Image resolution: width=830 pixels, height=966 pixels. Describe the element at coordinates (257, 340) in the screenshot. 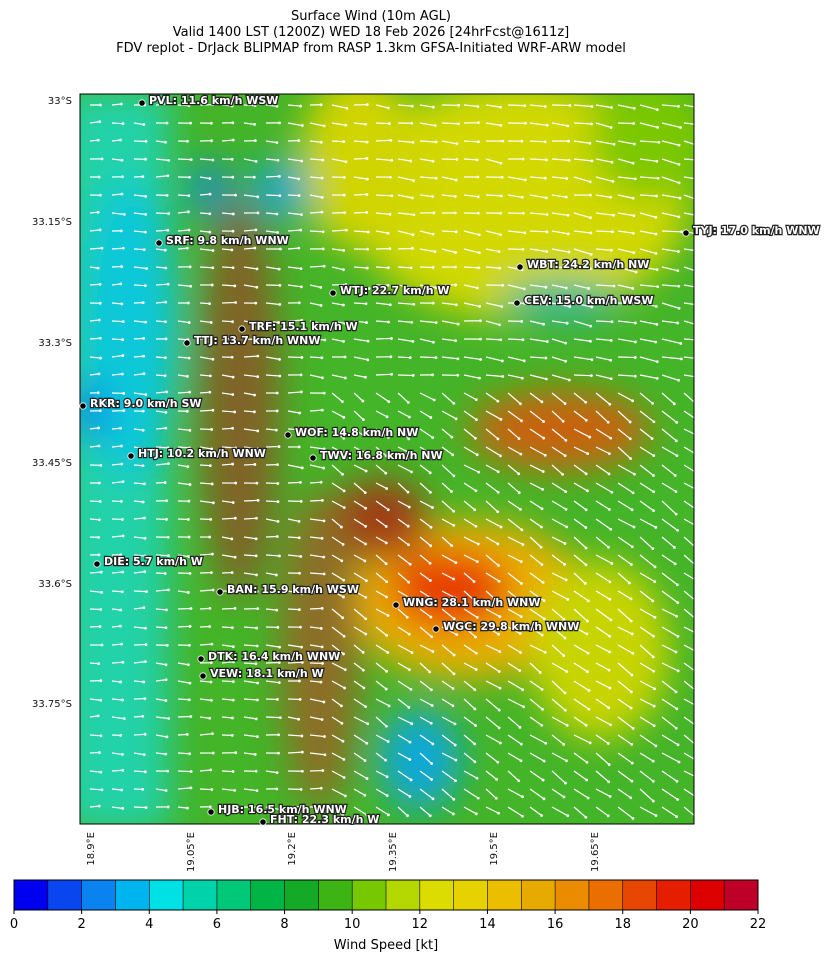

I see `station-label: TTJ: 13.7 km/h WNW` at that location.